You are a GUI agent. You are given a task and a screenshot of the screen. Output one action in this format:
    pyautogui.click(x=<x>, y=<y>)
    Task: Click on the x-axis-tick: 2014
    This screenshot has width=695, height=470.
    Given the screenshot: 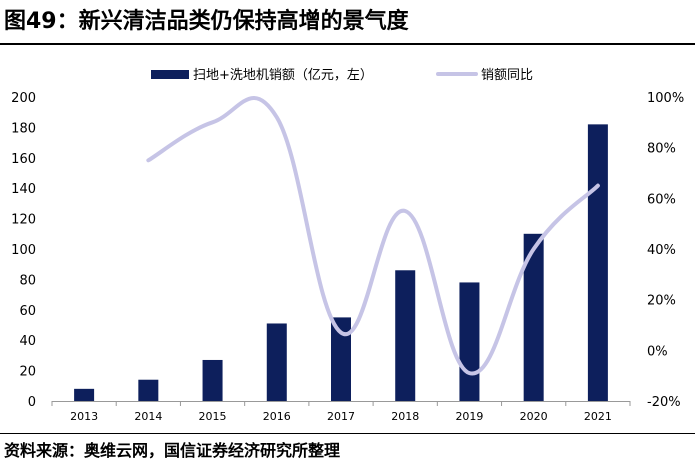 What is the action you would take?
    pyautogui.click(x=148, y=416)
    